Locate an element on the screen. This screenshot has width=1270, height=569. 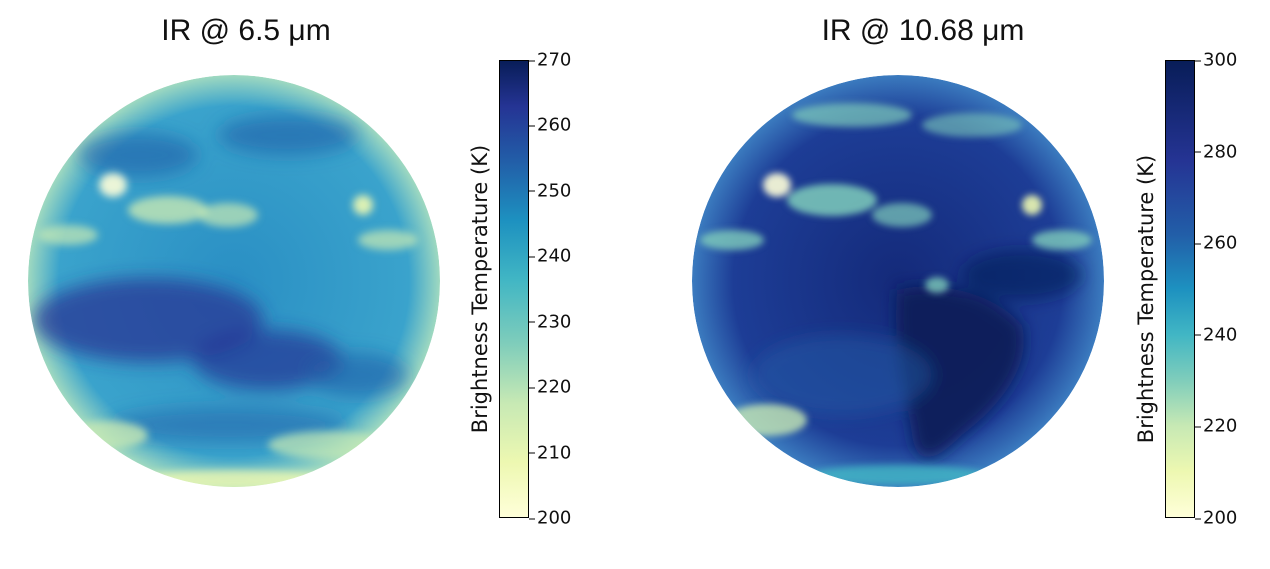
tick-label: 270 is located at coordinates (550, 60).